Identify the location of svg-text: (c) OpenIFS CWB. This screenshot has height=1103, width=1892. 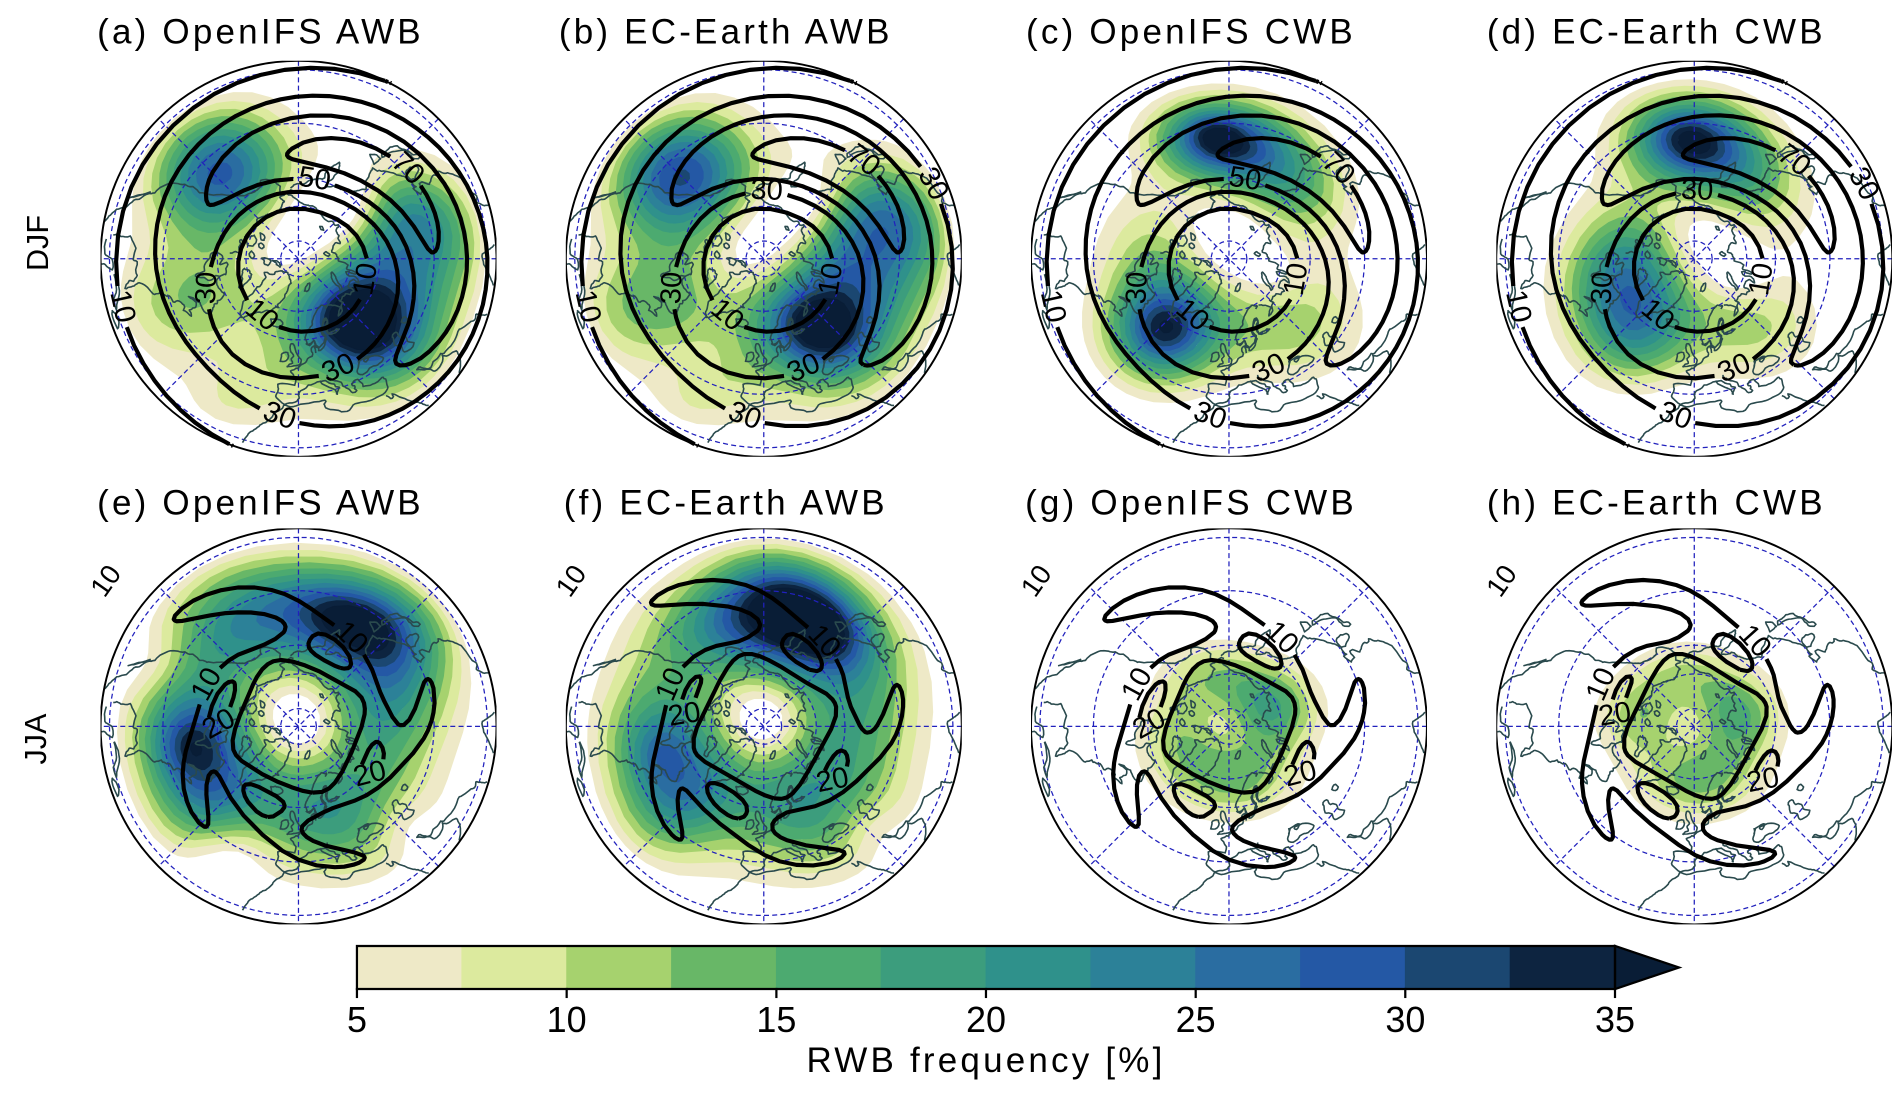
(1191, 32).